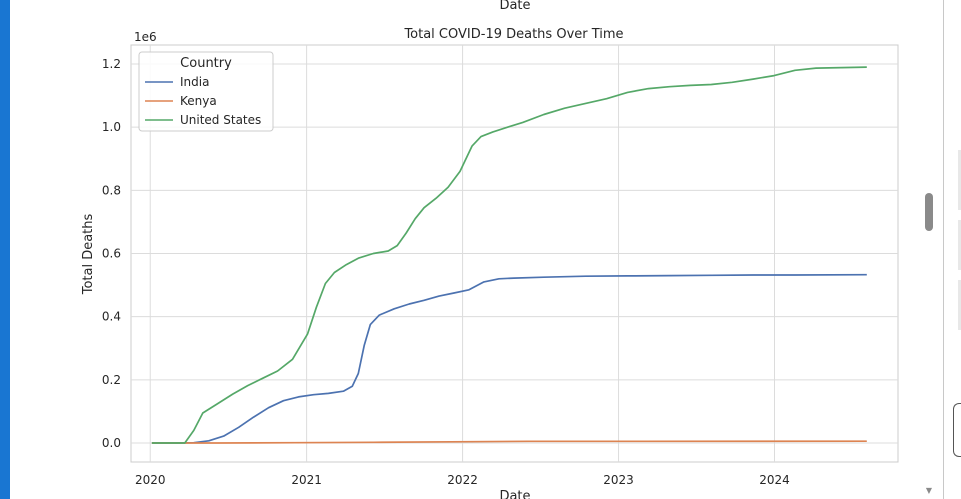 Image resolution: width=961 pixels, height=499 pixels. What do you see at coordinates (111, 127) in the screenshot?
I see `y-tick-label: 1.0` at bounding box center [111, 127].